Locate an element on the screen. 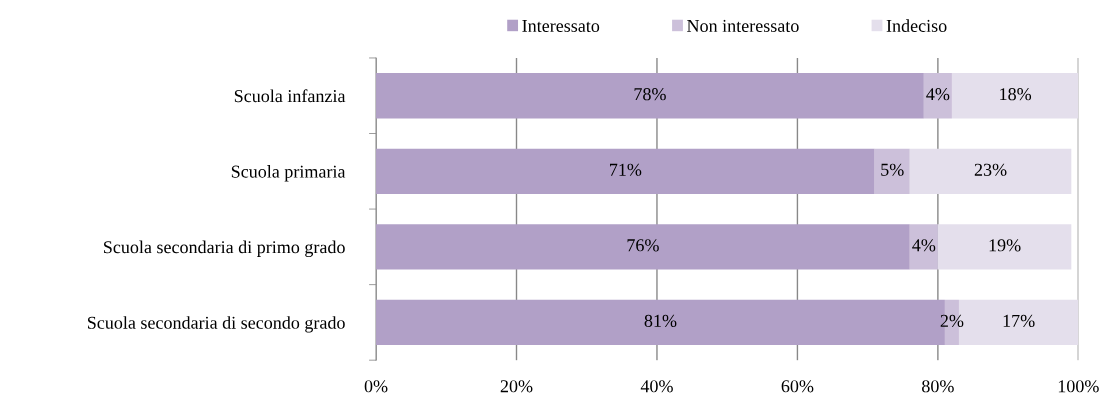 Image resolution: width=1106 pixels, height=414 pixels. x-tick-label: 40% is located at coordinates (656, 386).